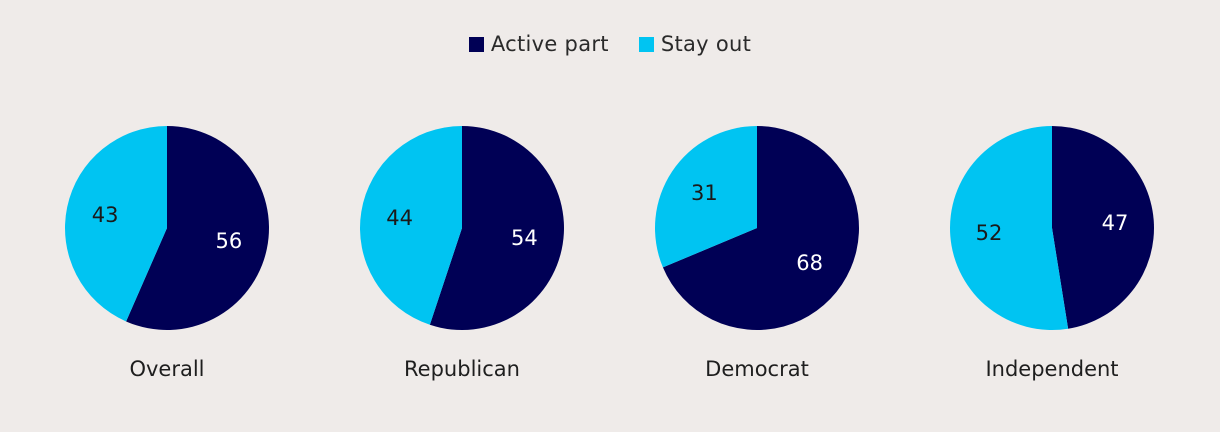 The width and height of the screenshot is (1220, 432). What do you see at coordinates (704, 193) in the screenshot?
I see `value-label-democrat-stay-out: 31` at bounding box center [704, 193].